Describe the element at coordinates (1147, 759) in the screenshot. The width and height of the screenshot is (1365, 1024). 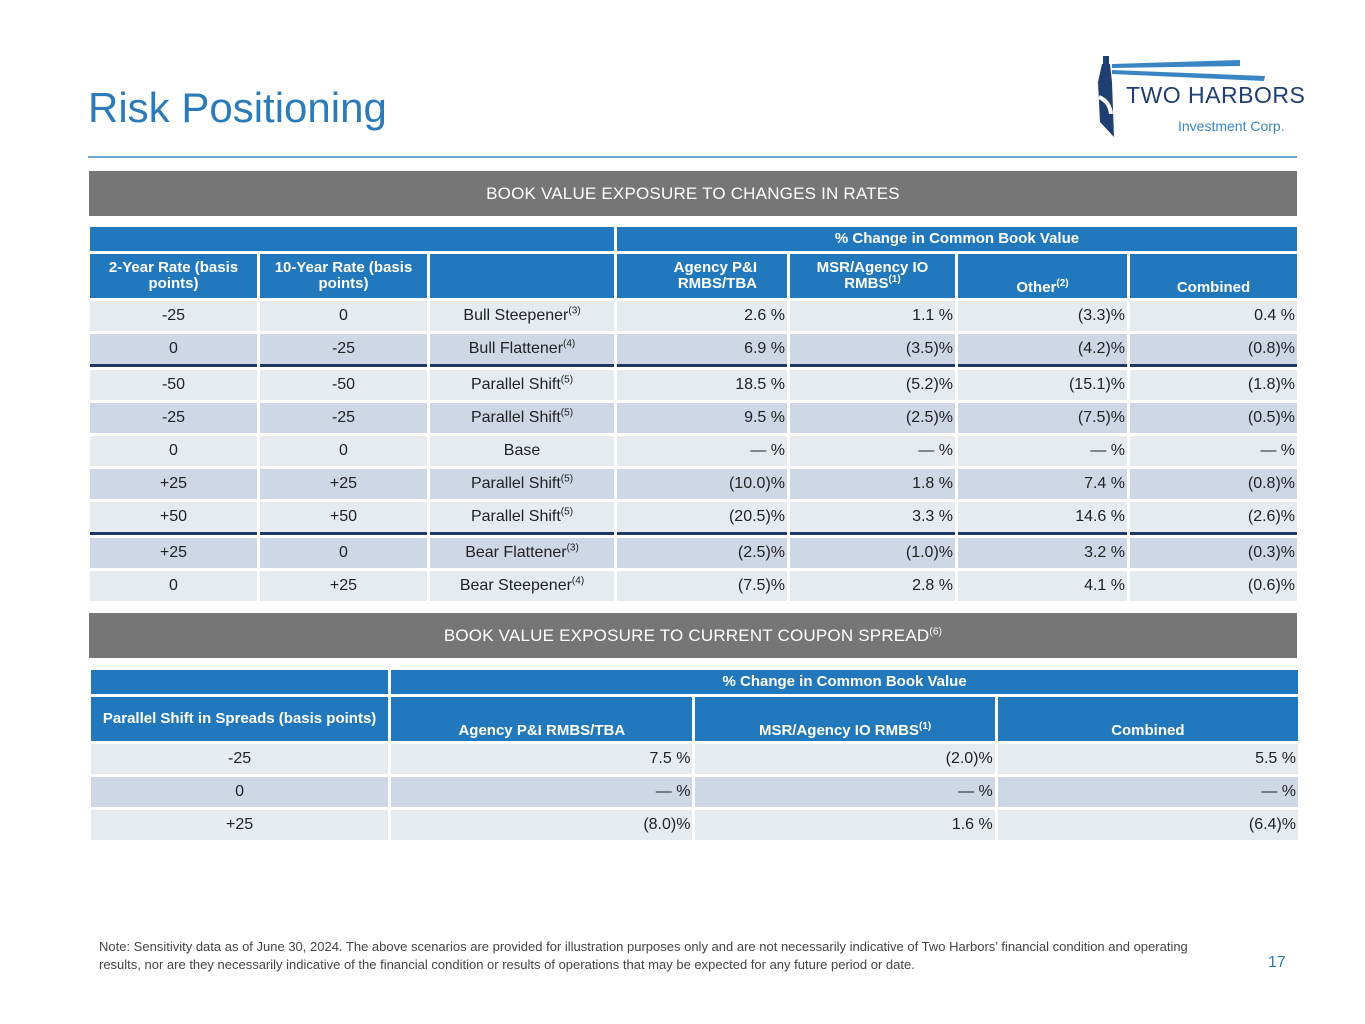
I see `cell-combined: 5.5 %` at that location.